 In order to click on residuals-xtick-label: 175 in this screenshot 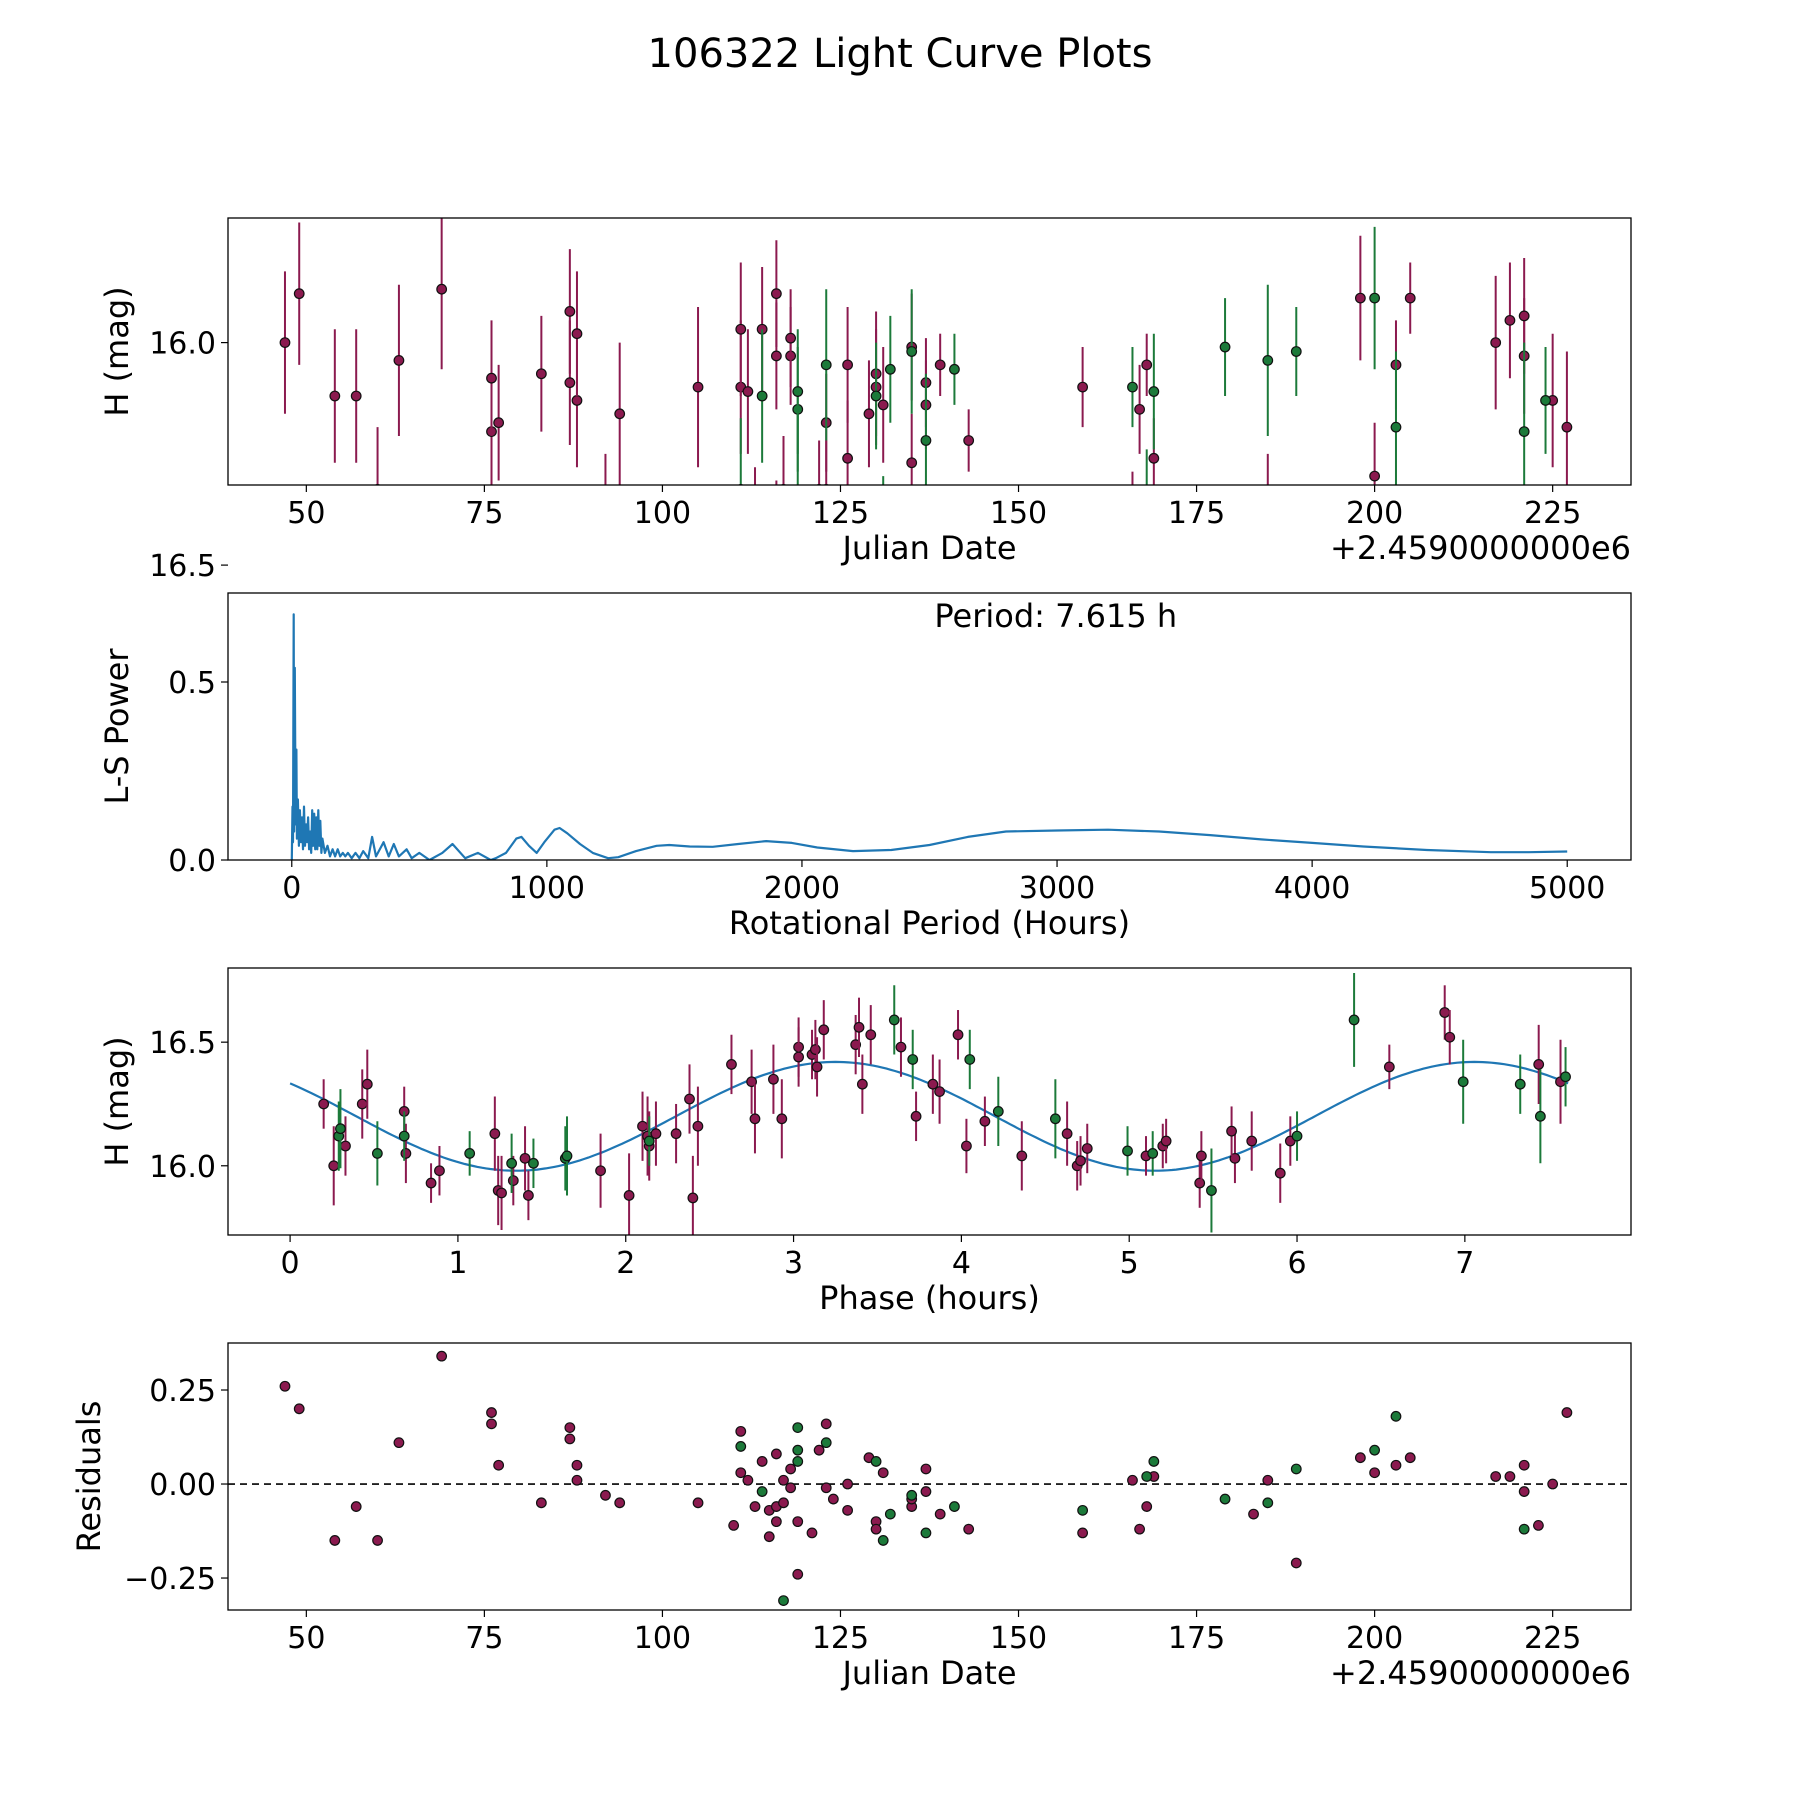, I will do `click(1196, 1638)`.